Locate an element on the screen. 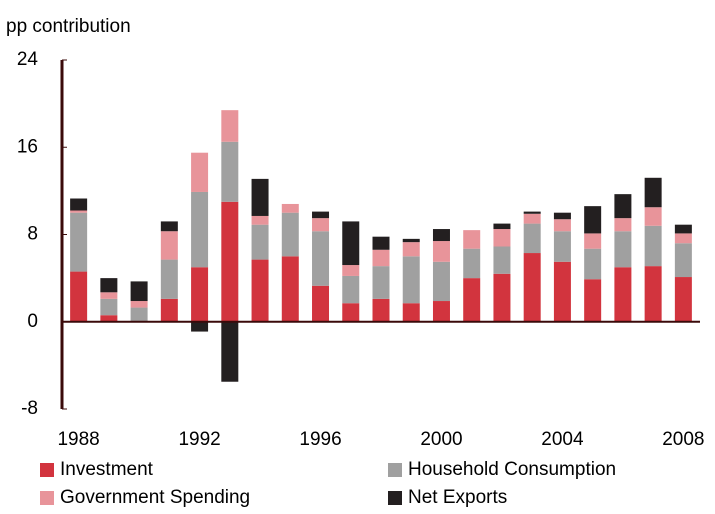 This screenshot has width=715, height=514. legend-label: Net Exports is located at coordinates (457, 497).